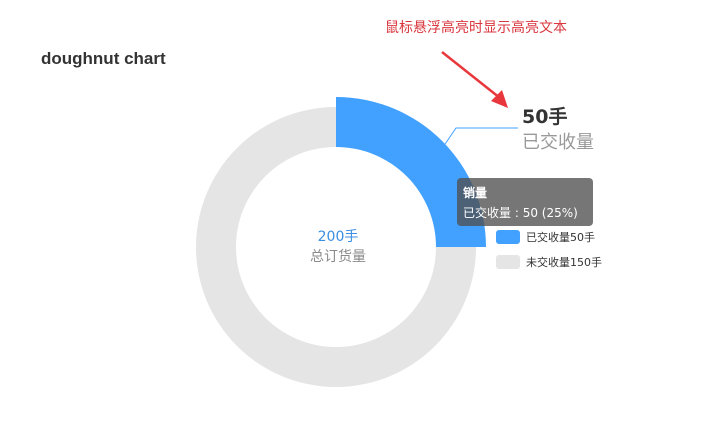  What do you see at coordinates (474, 79) in the screenshot?
I see `annotation-arrow` at bounding box center [474, 79].